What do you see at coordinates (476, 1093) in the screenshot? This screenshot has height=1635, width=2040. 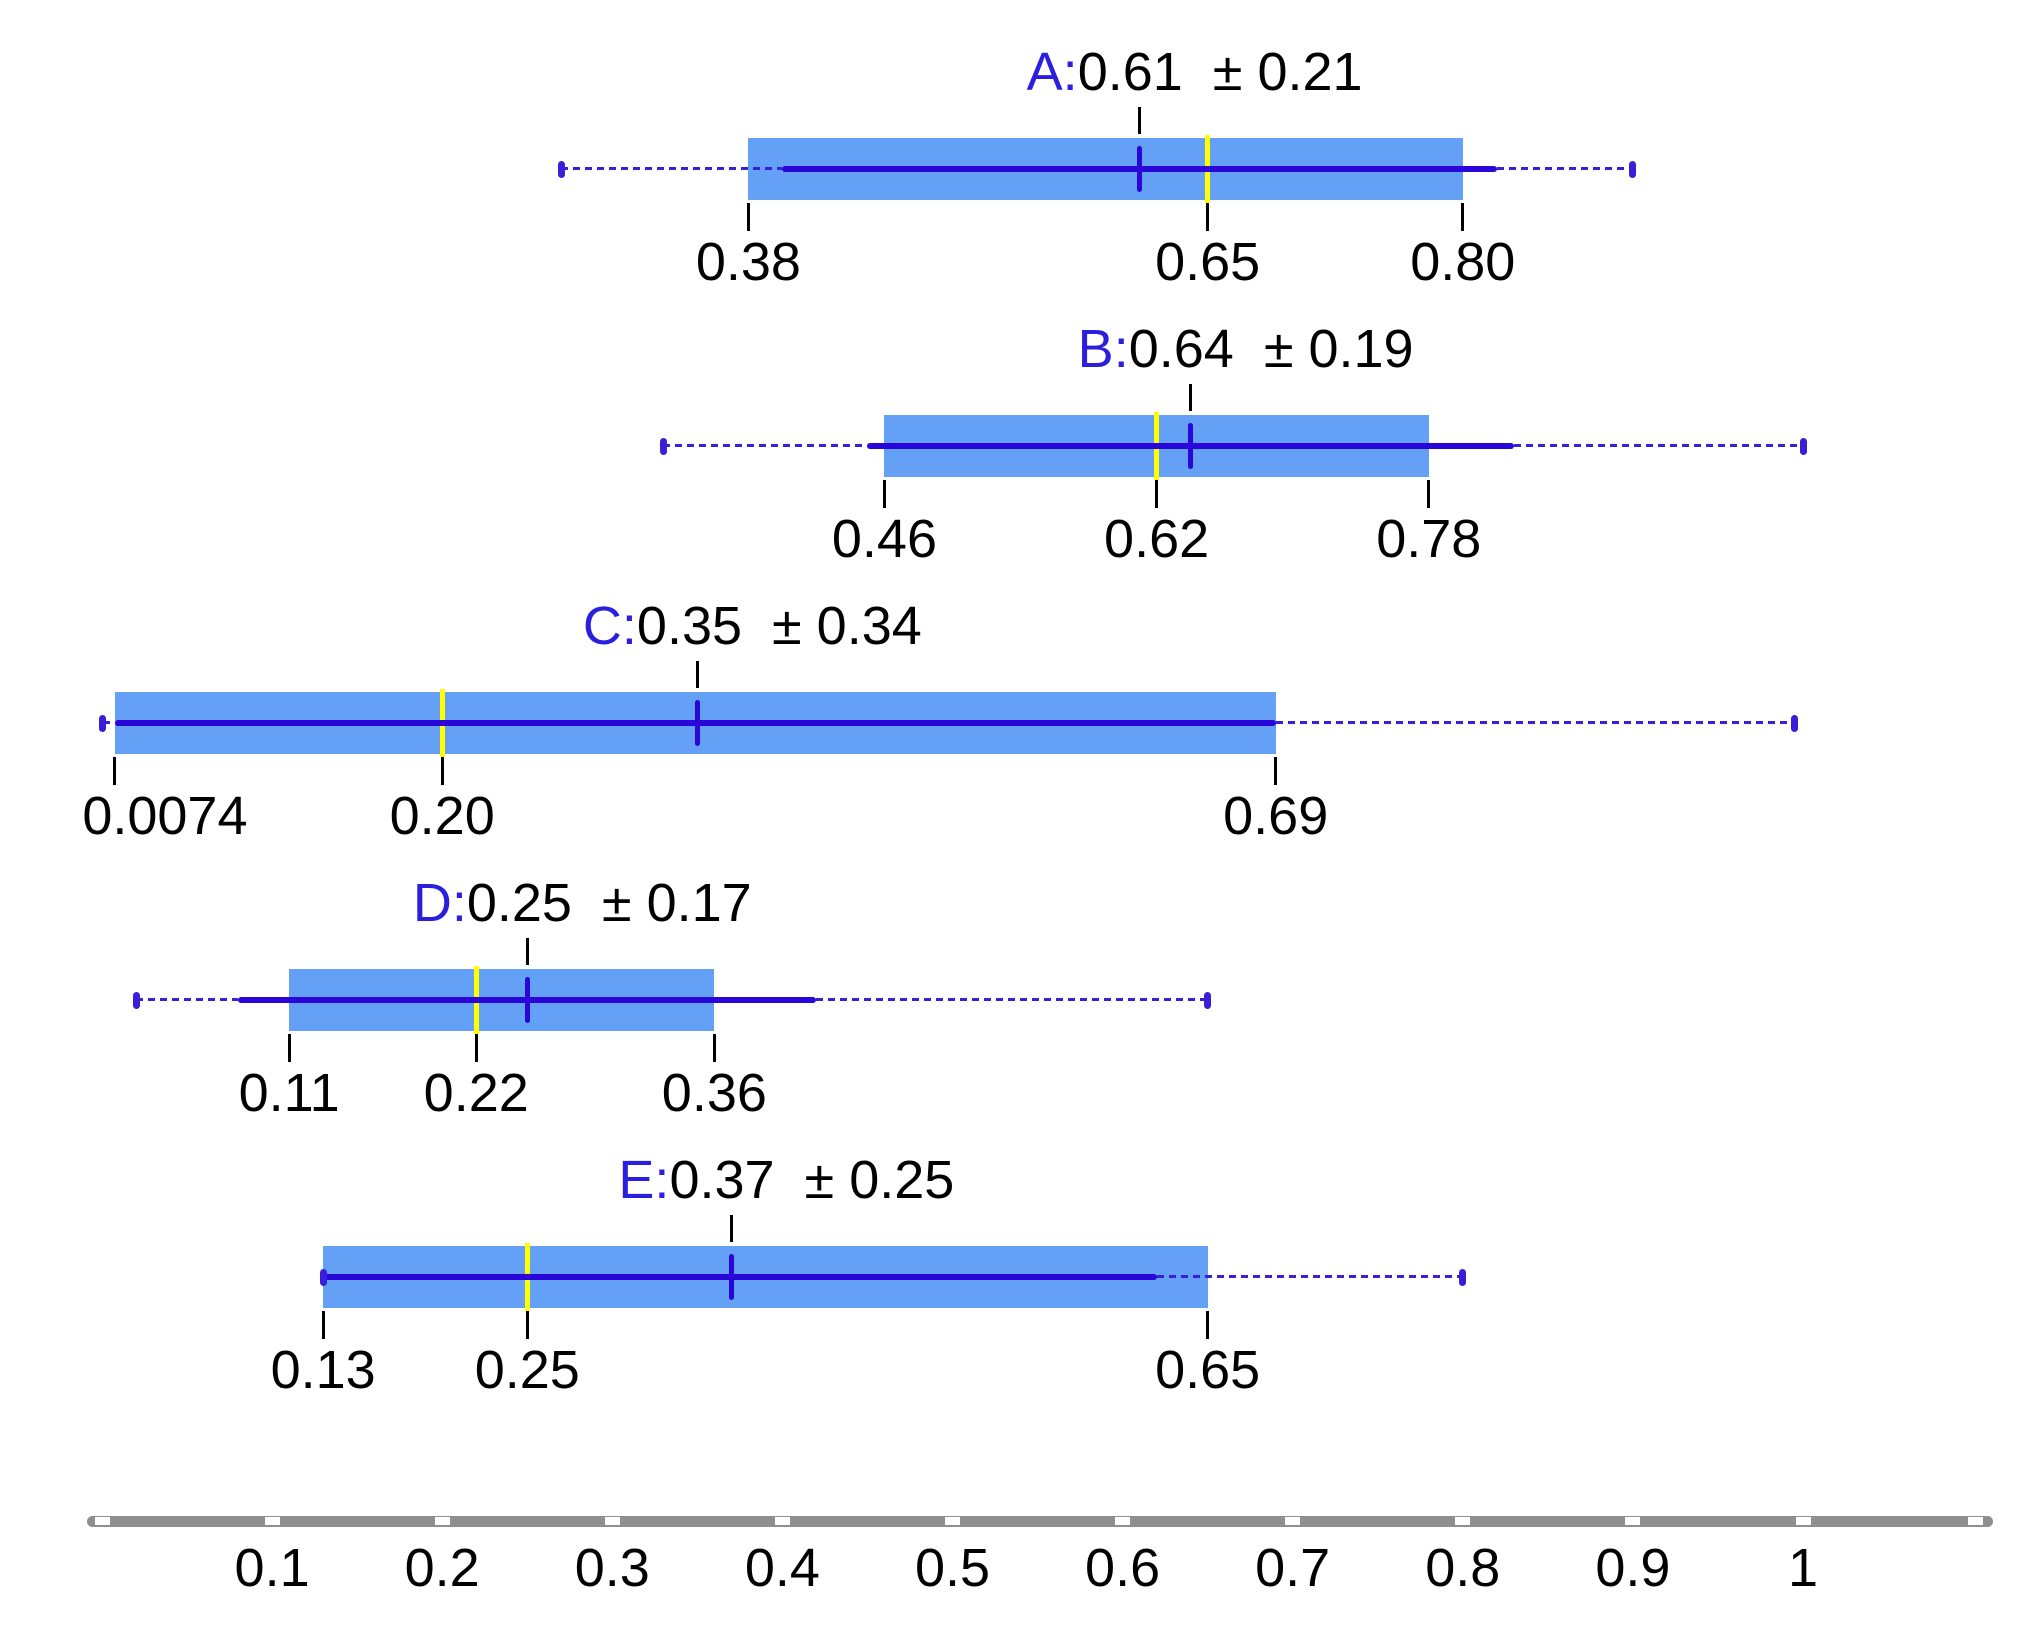 I see `tick-label: 0.22` at bounding box center [476, 1093].